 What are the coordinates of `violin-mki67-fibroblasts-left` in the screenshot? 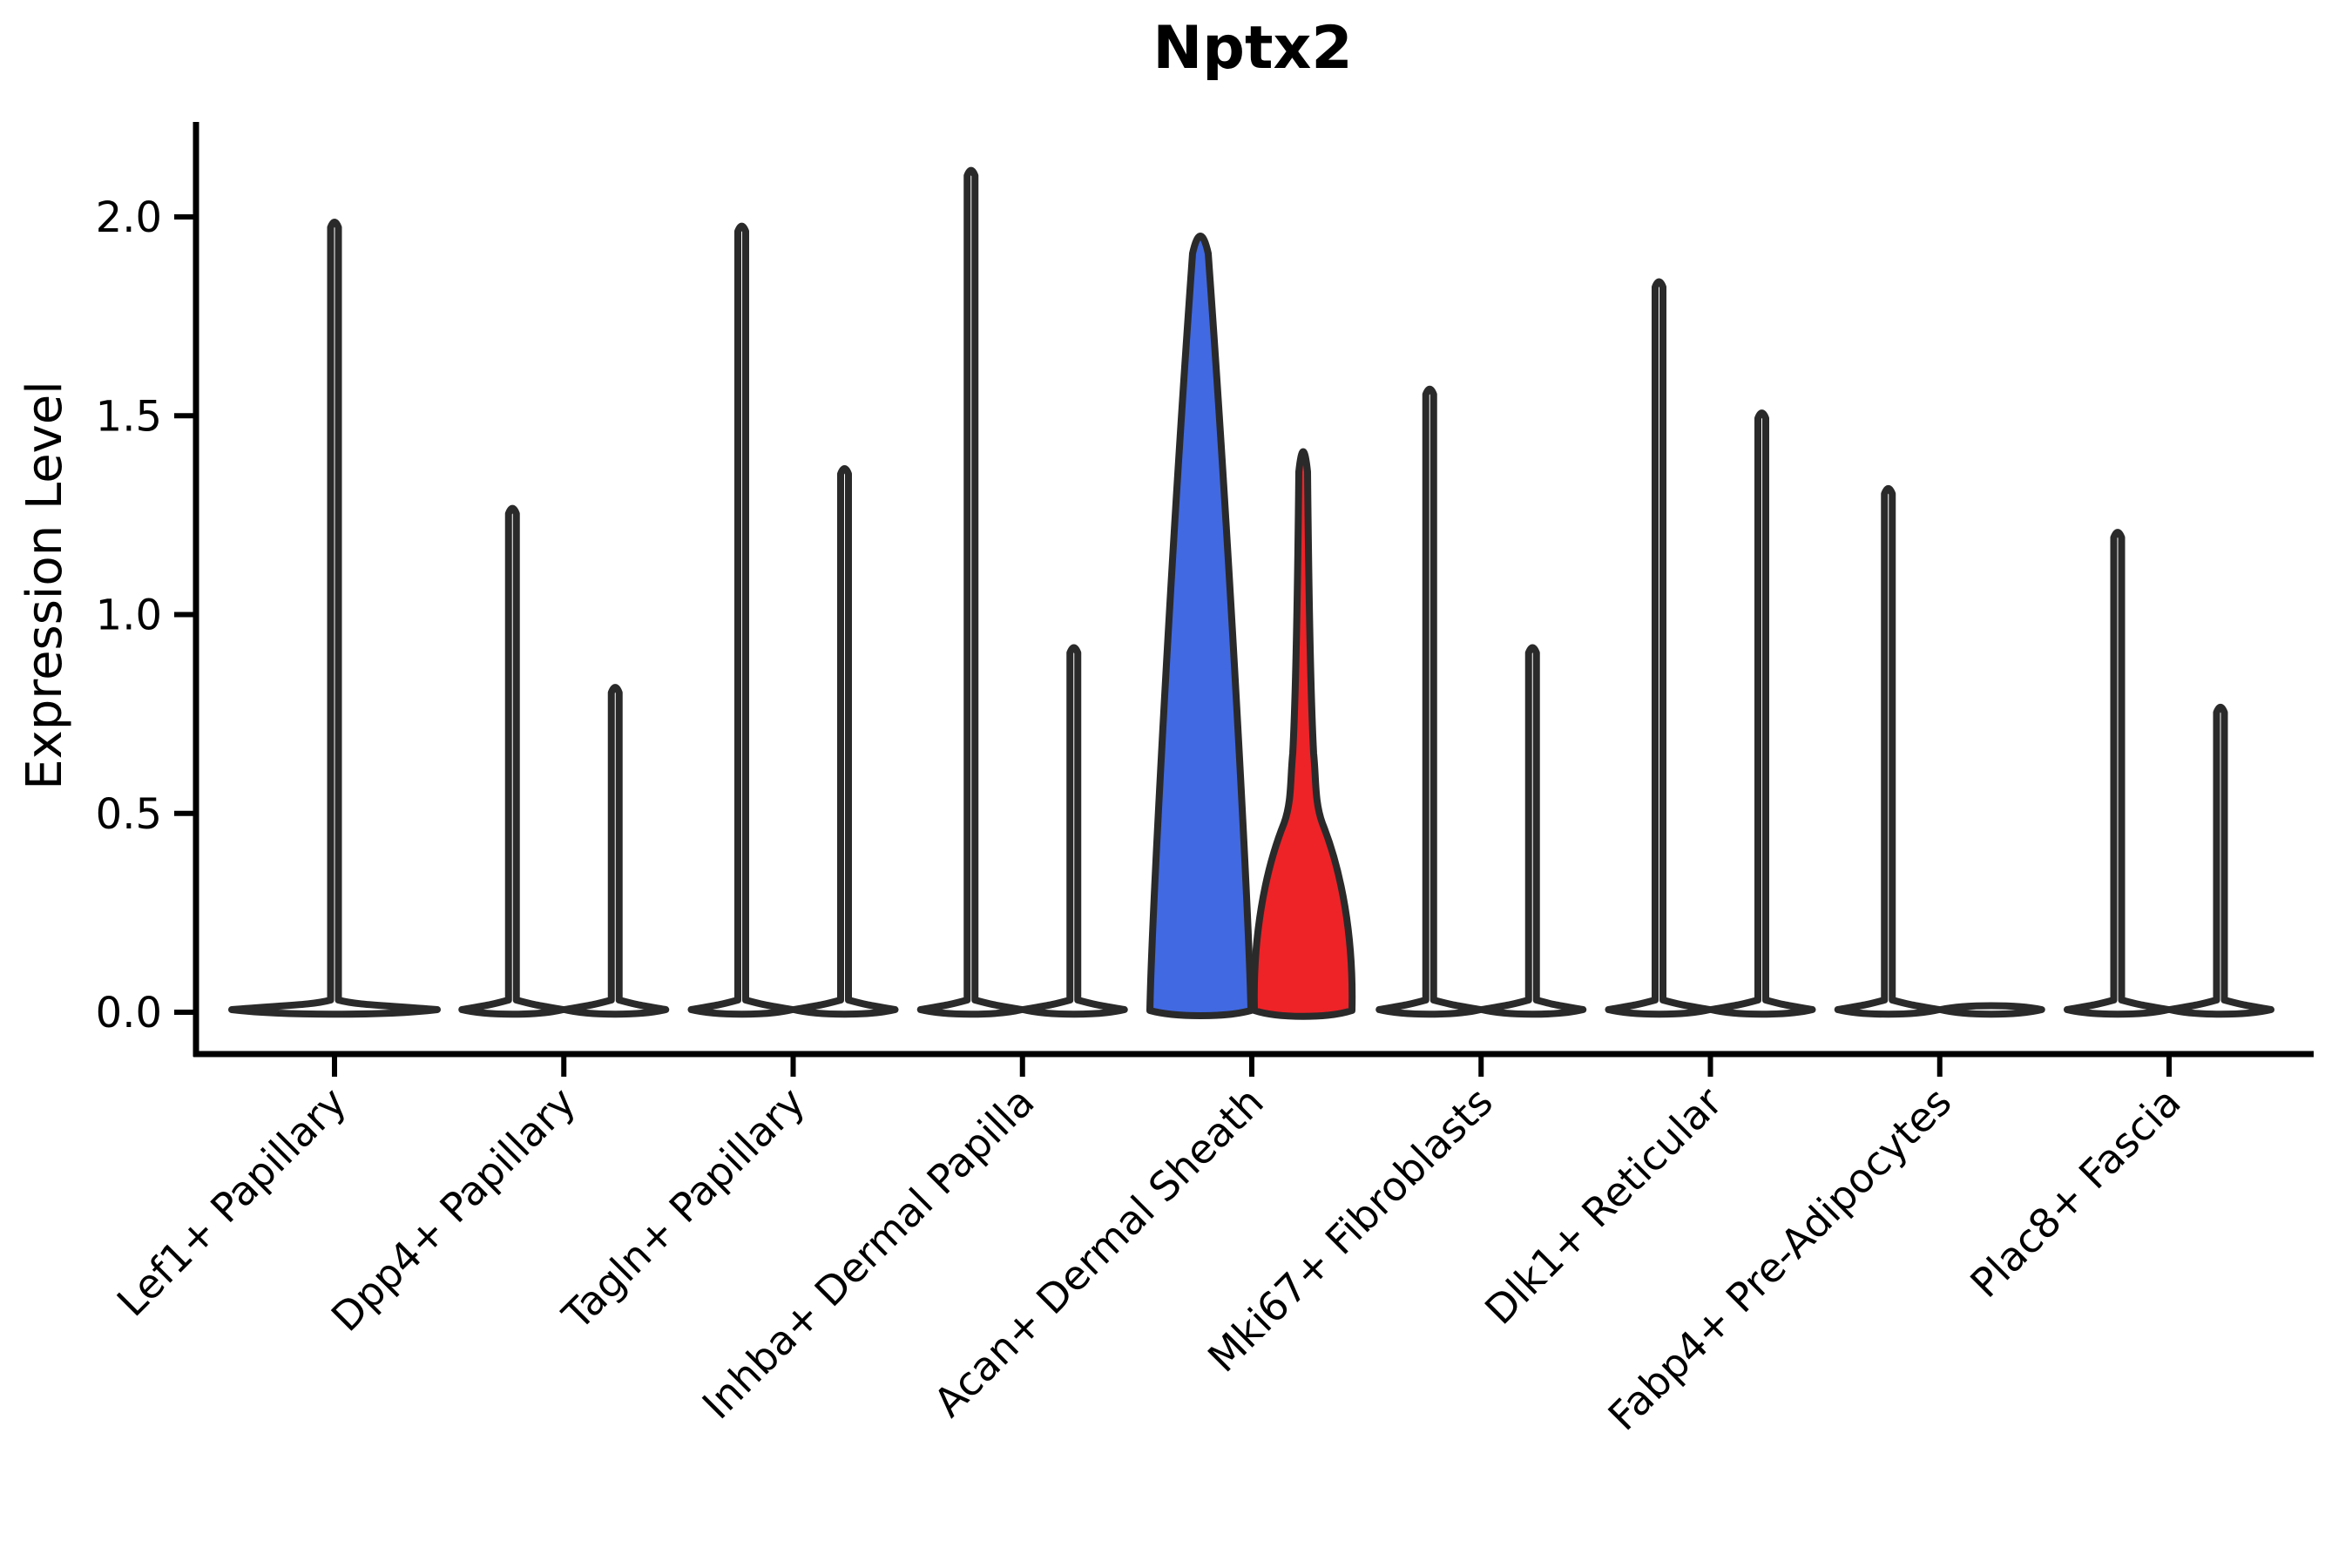 It's located at (1429, 702).